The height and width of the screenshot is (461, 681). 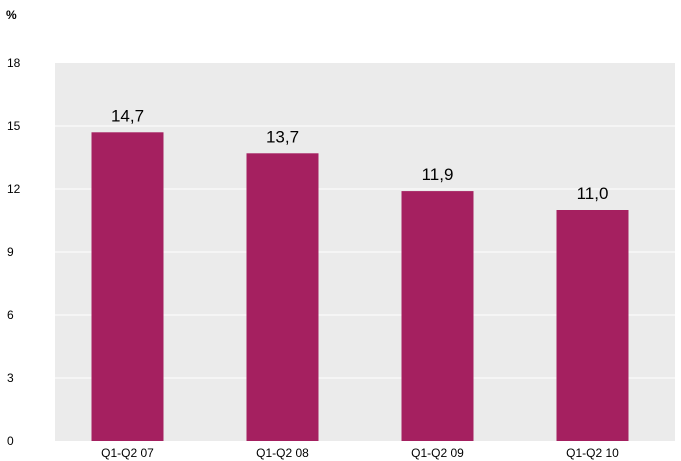 I want to click on y-tick-label: 15, so click(x=14, y=126).